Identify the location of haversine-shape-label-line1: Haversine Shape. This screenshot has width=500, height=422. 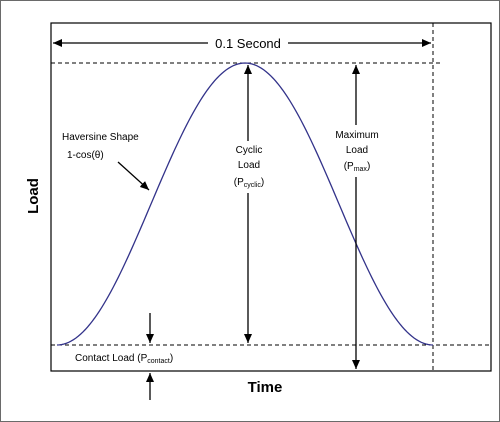
(100, 137).